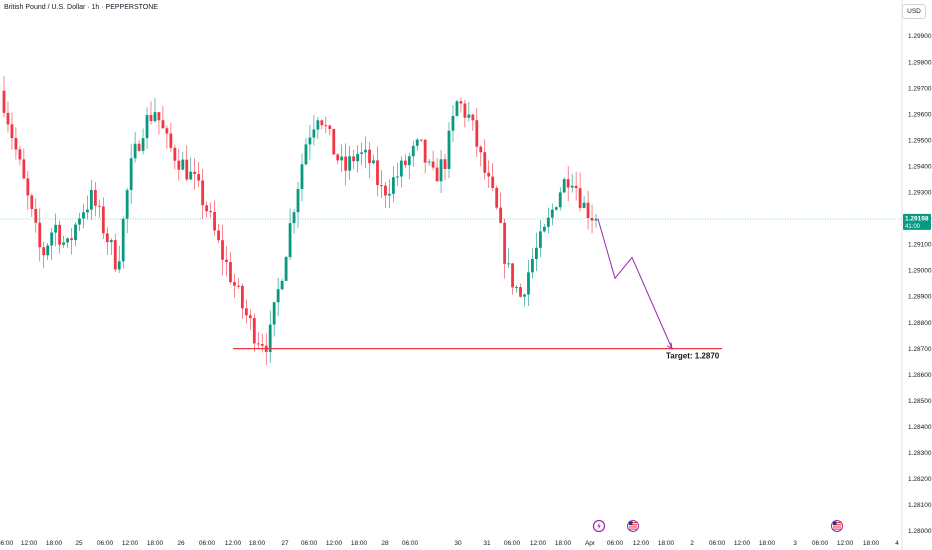 This screenshot has height=550, width=932. I want to click on last-price-value: 1.29198, so click(917, 218).